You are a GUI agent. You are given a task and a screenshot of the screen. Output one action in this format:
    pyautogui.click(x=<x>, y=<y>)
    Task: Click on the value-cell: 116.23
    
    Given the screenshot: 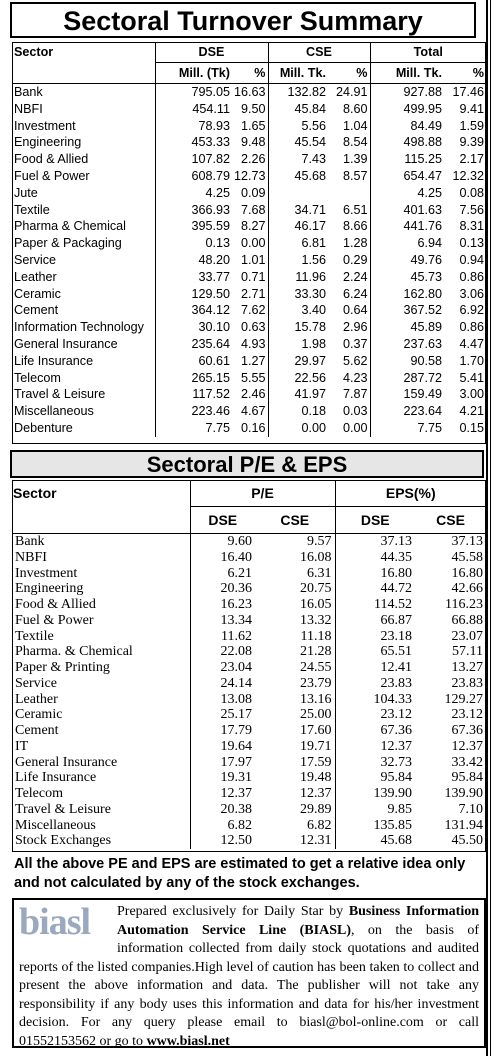 What is the action you would take?
    pyautogui.click(x=464, y=604)
    